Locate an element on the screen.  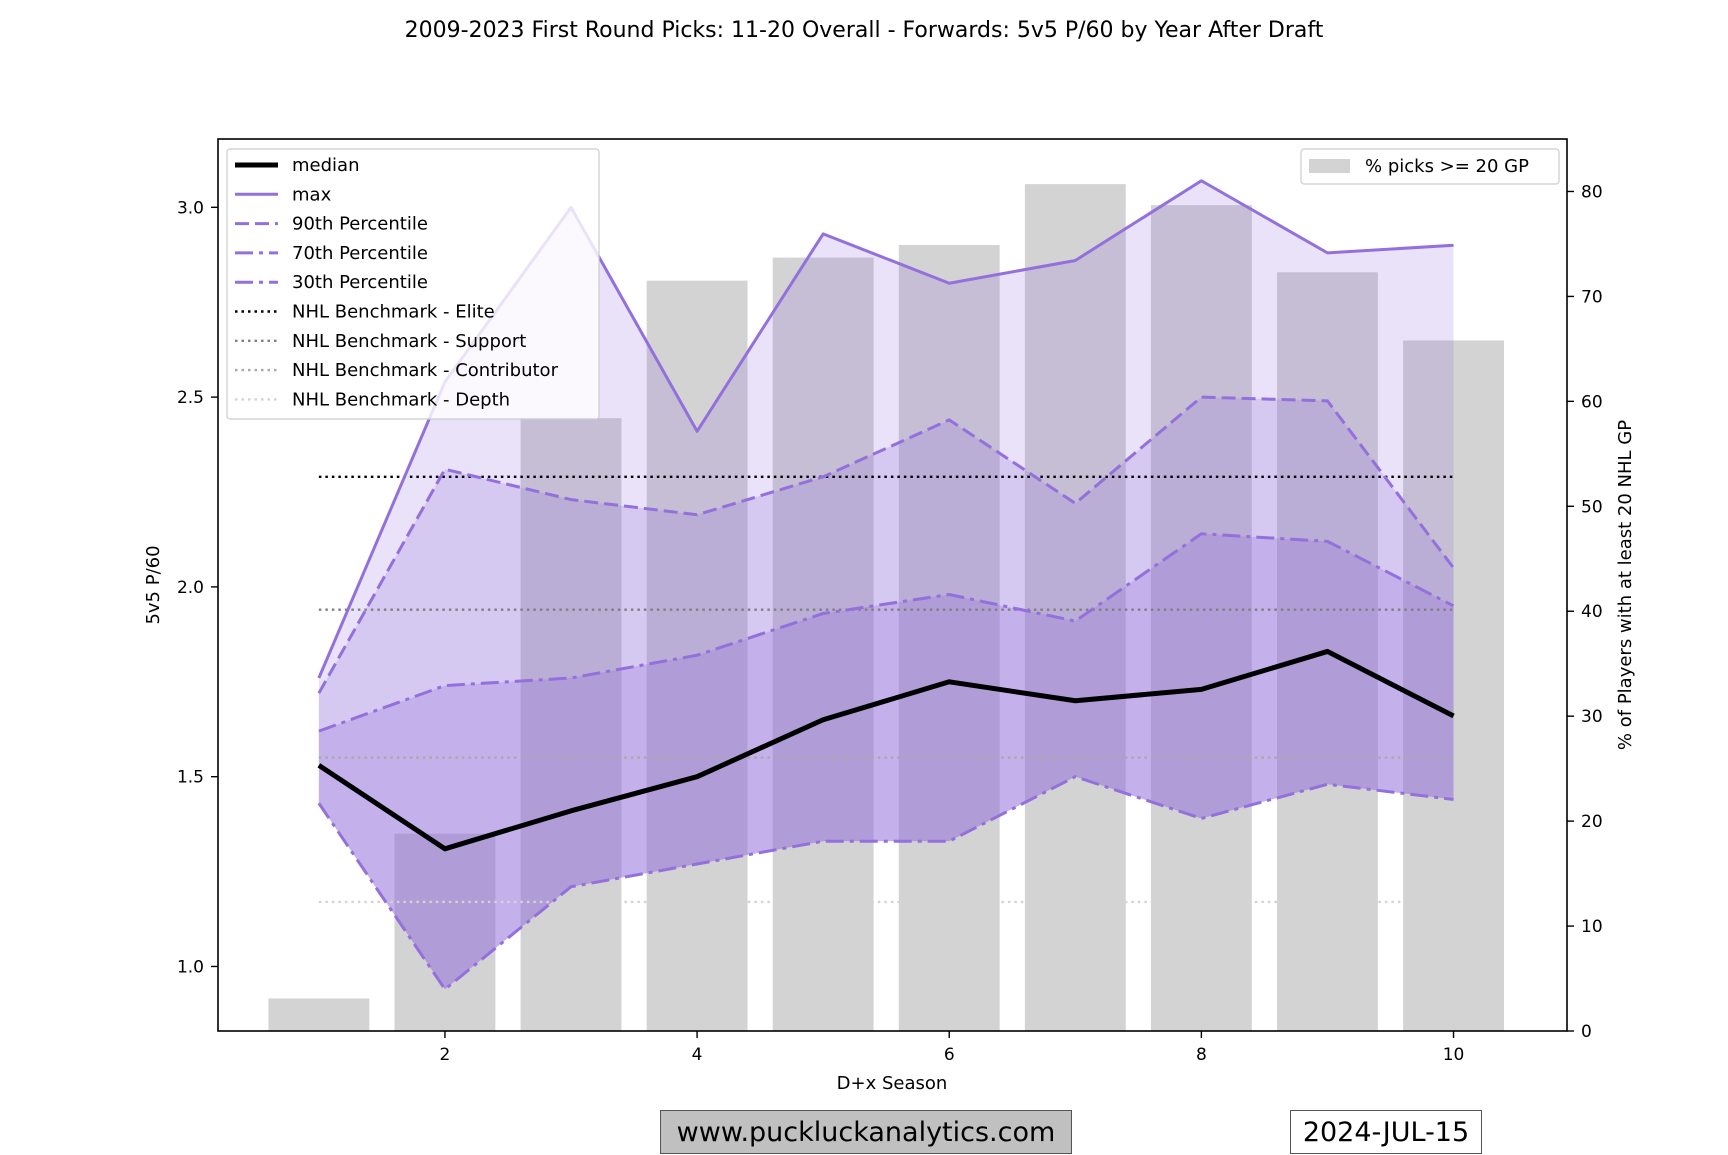
series-30th-percentile is located at coordinates (885, 883).